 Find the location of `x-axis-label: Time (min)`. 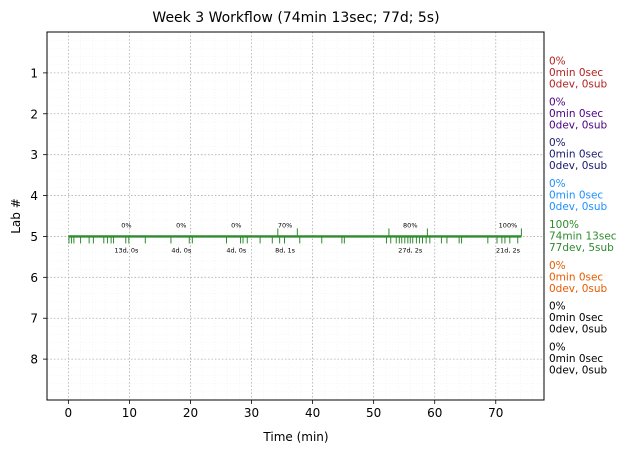

x-axis-label: Time (min) is located at coordinates (295, 437).